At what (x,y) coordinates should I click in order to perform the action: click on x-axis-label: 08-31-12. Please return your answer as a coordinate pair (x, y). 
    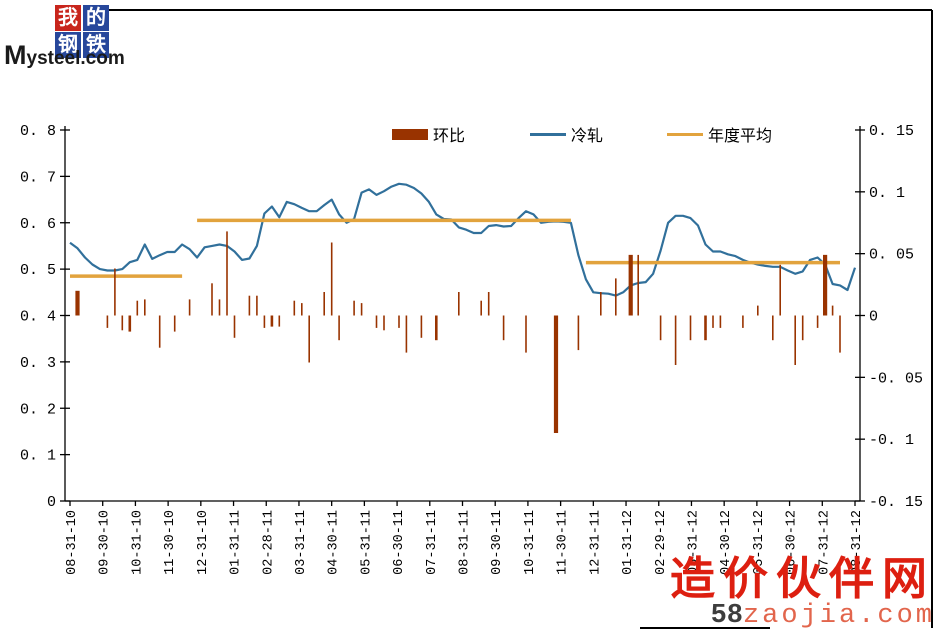
    Looking at the image, I should click on (857, 542).